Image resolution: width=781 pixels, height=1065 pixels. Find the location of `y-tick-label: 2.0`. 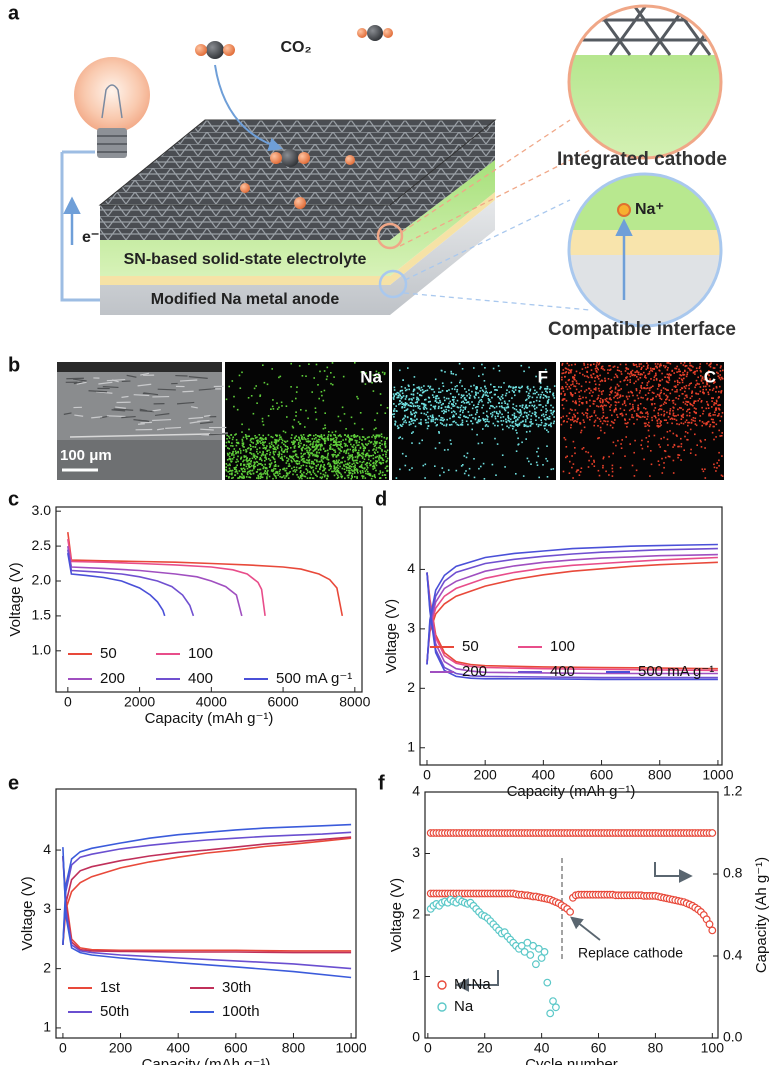

y-tick-label: 2.0 is located at coordinates (42, 580).